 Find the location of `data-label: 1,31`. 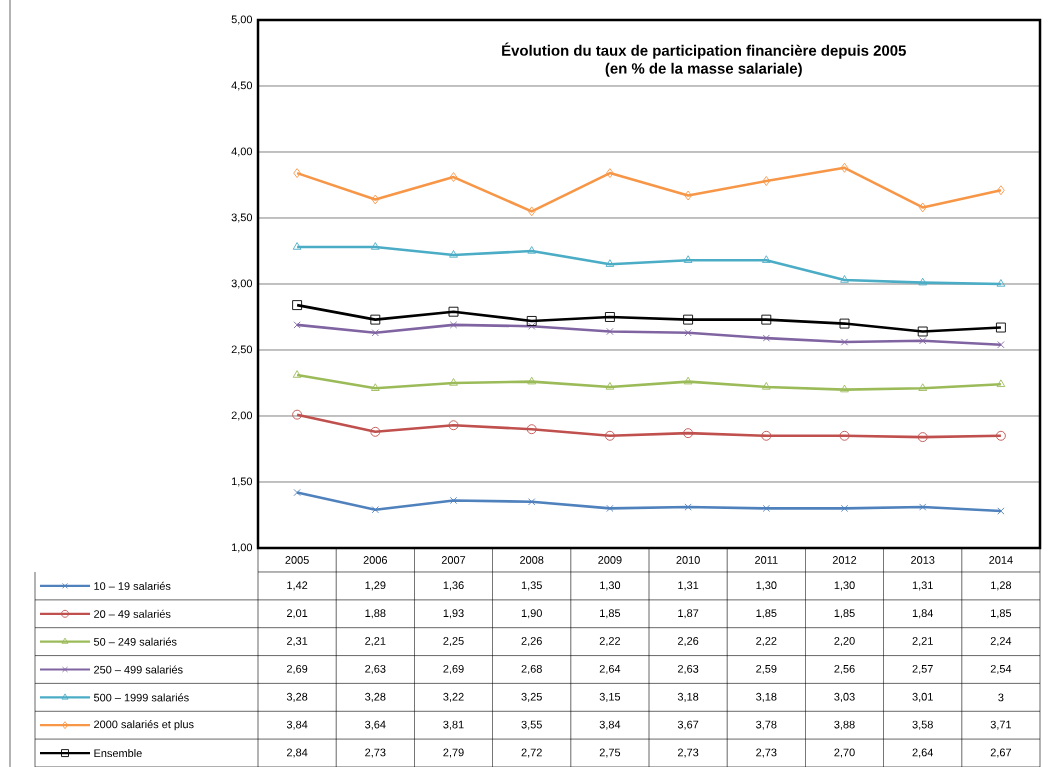

data-label: 1,31 is located at coordinates (922, 586).